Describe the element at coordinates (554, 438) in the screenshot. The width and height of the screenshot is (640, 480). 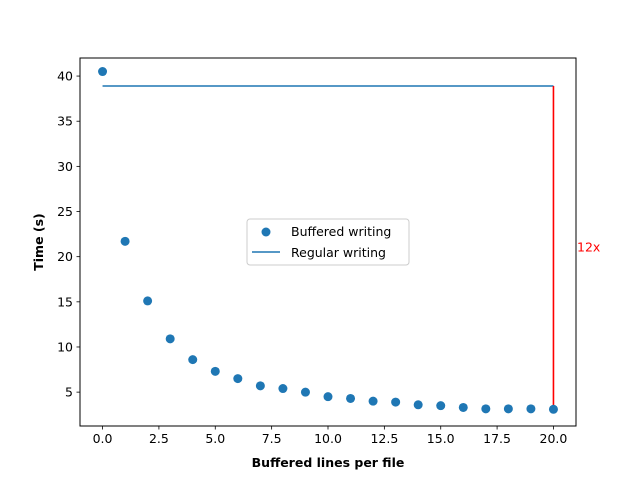
I see `x-tick-label: 20.0` at that location.